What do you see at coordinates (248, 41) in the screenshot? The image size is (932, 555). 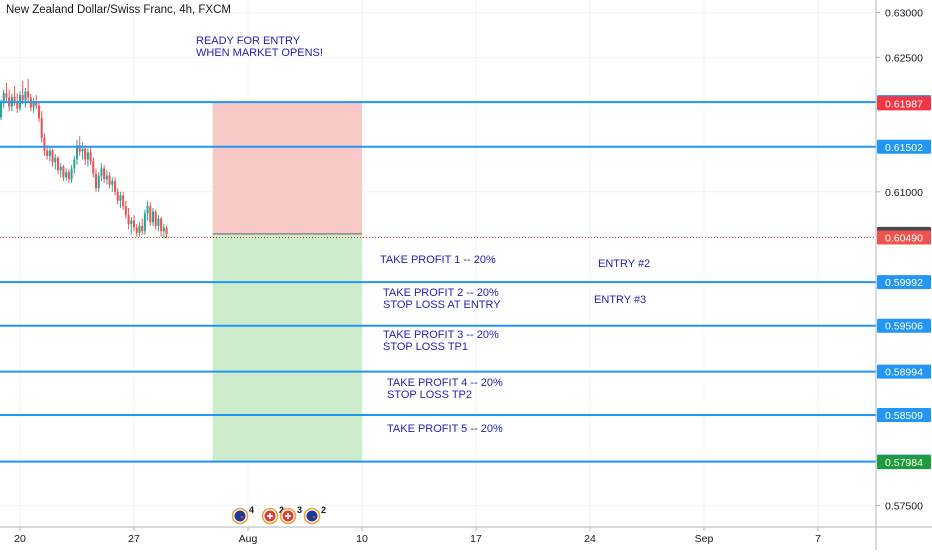 I see `annotation-text: READY FOR ENTRY` at bounding box center [248, 41].